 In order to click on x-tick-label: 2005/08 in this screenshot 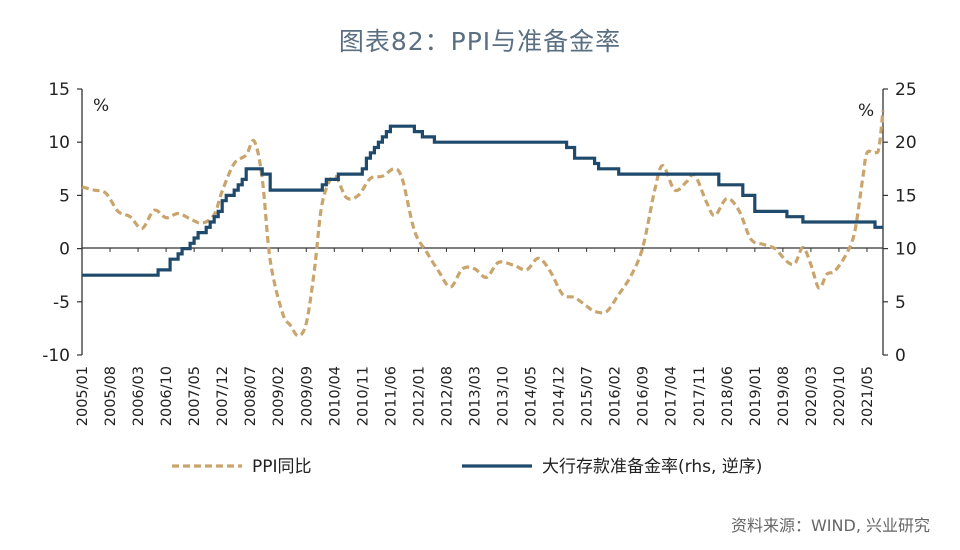, I will do `click(111, 396)`.